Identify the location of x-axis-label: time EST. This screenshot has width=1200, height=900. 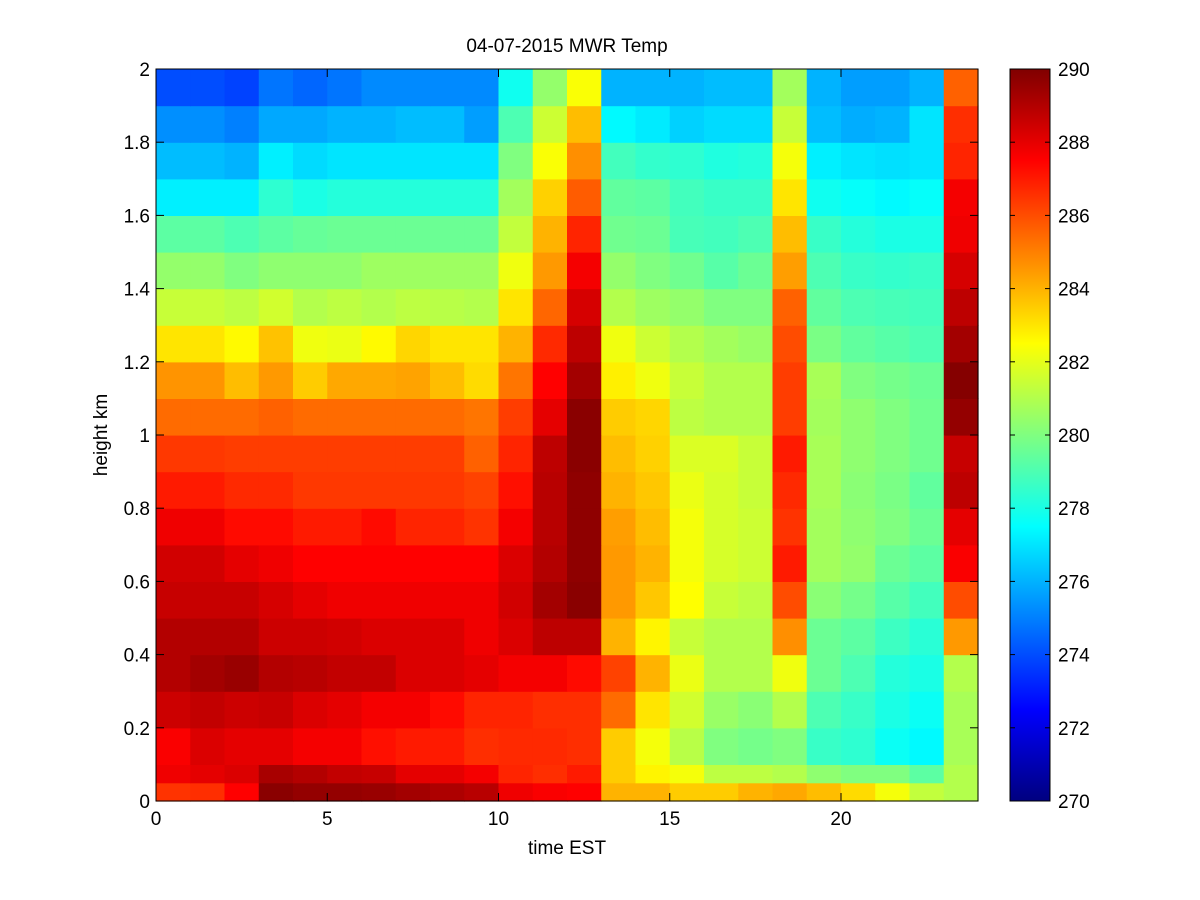
(567, 848).